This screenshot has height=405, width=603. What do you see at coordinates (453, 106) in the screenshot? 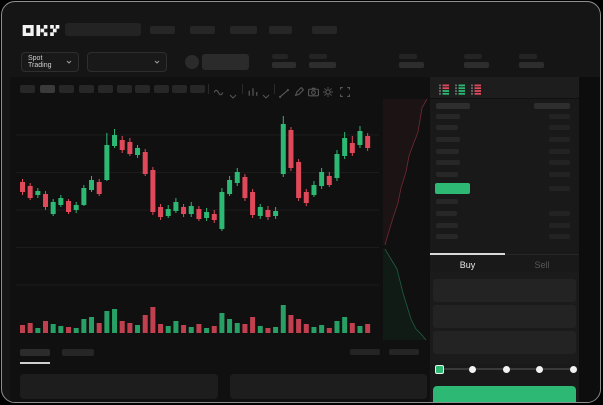
I see `orderbook-header-price` at bounding box center [453, 106].